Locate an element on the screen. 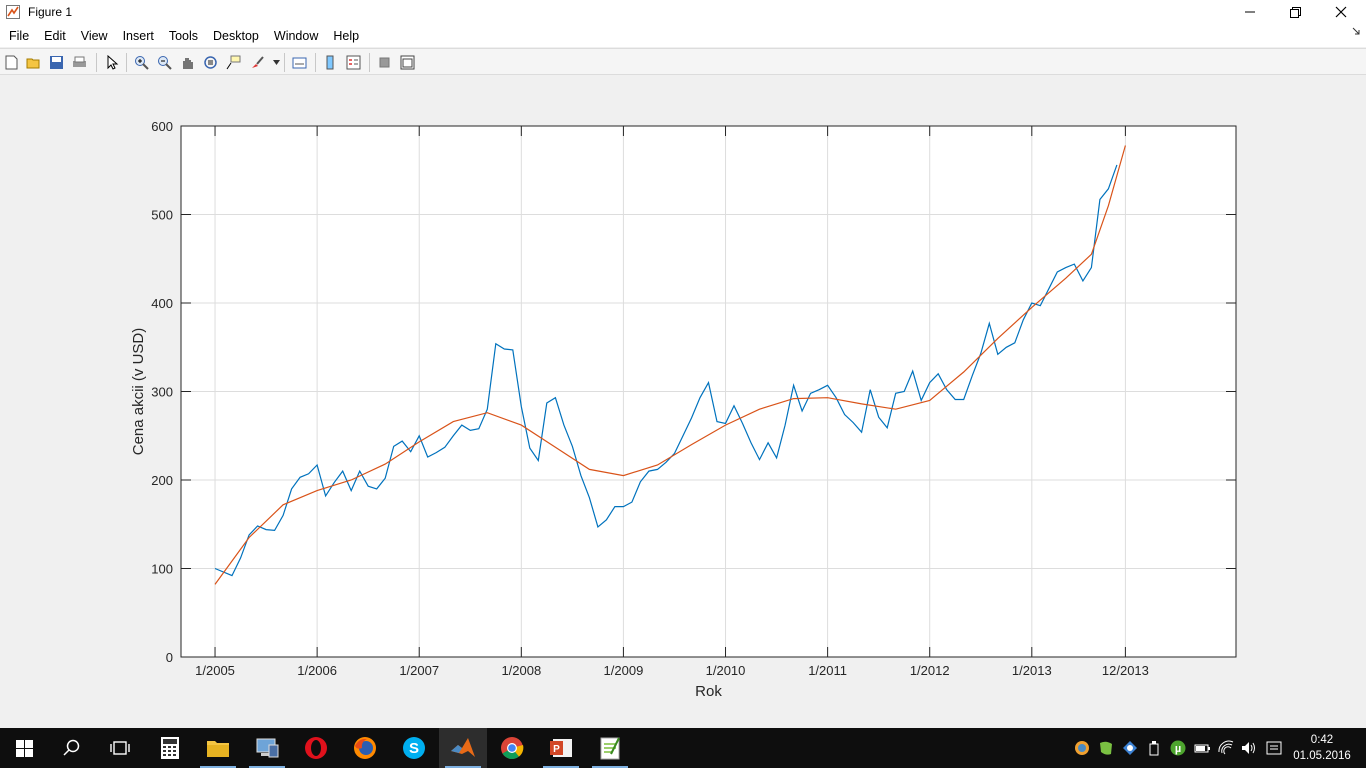 The width and height of the screenshot is (1366, 768). calculator-icon is located at coordinates (170, 748).